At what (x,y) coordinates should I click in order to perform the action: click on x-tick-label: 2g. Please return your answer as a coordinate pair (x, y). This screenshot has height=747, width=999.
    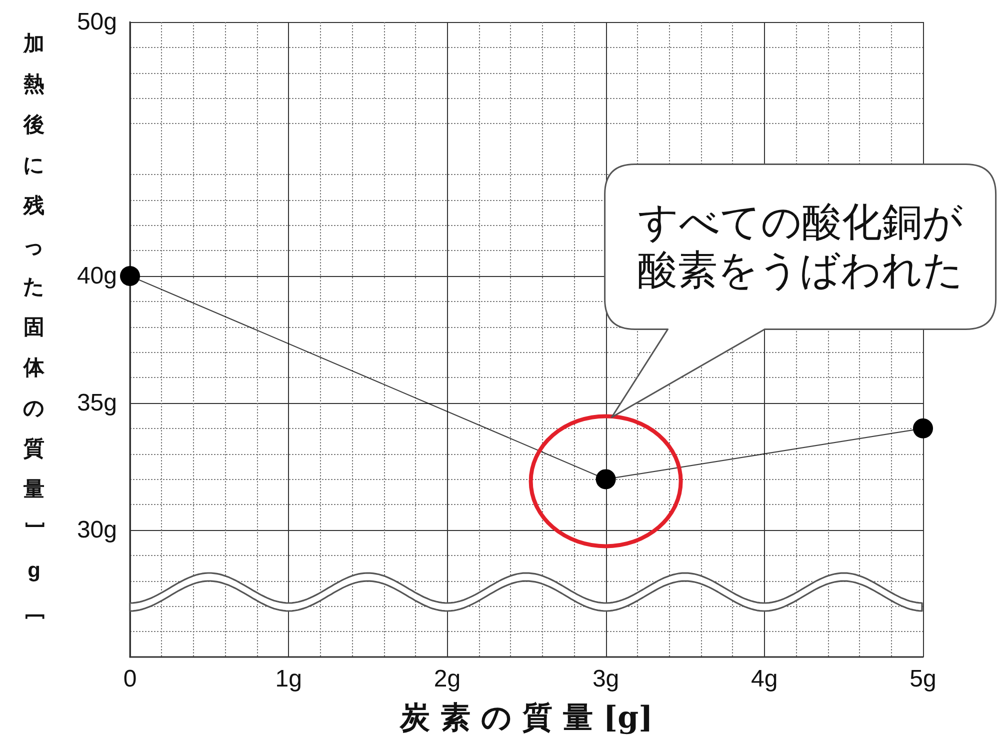
    Looking at the image, I should click on (447, 679).